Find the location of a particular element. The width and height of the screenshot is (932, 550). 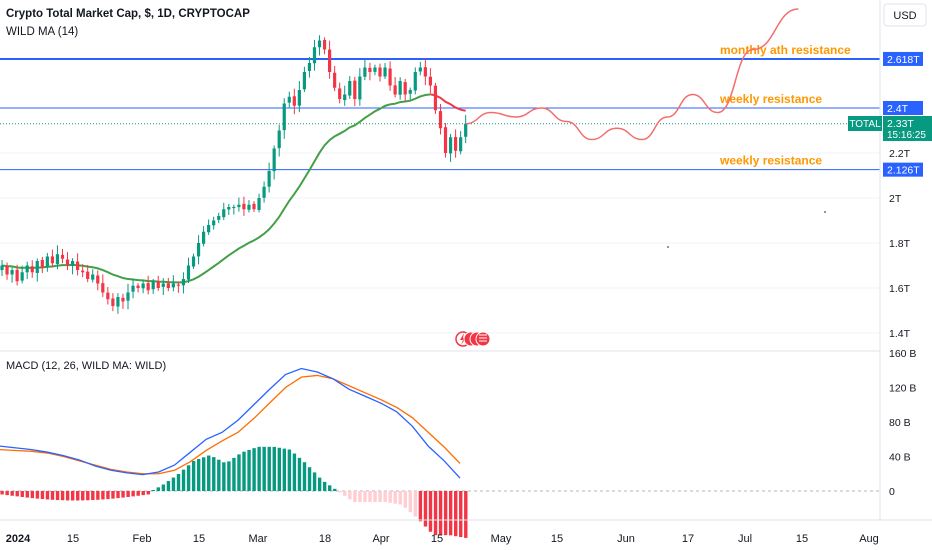

macd-line is located at coordinates (230, 423).